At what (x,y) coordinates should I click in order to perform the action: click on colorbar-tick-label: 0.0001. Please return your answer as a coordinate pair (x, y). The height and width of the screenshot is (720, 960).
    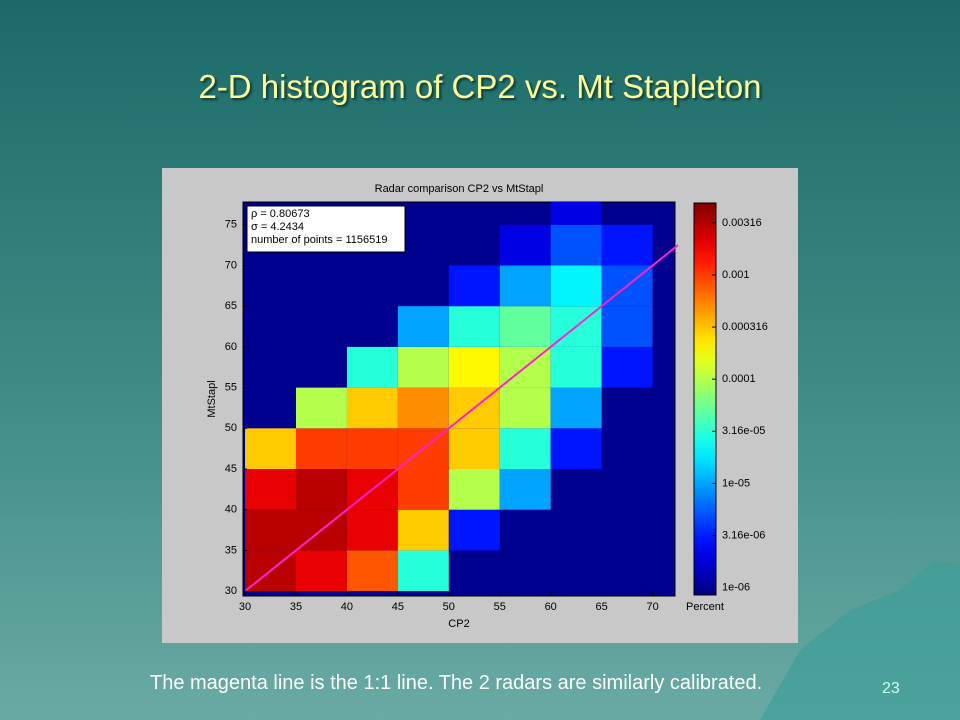
    Looking at the image, I should click on (739, 379).